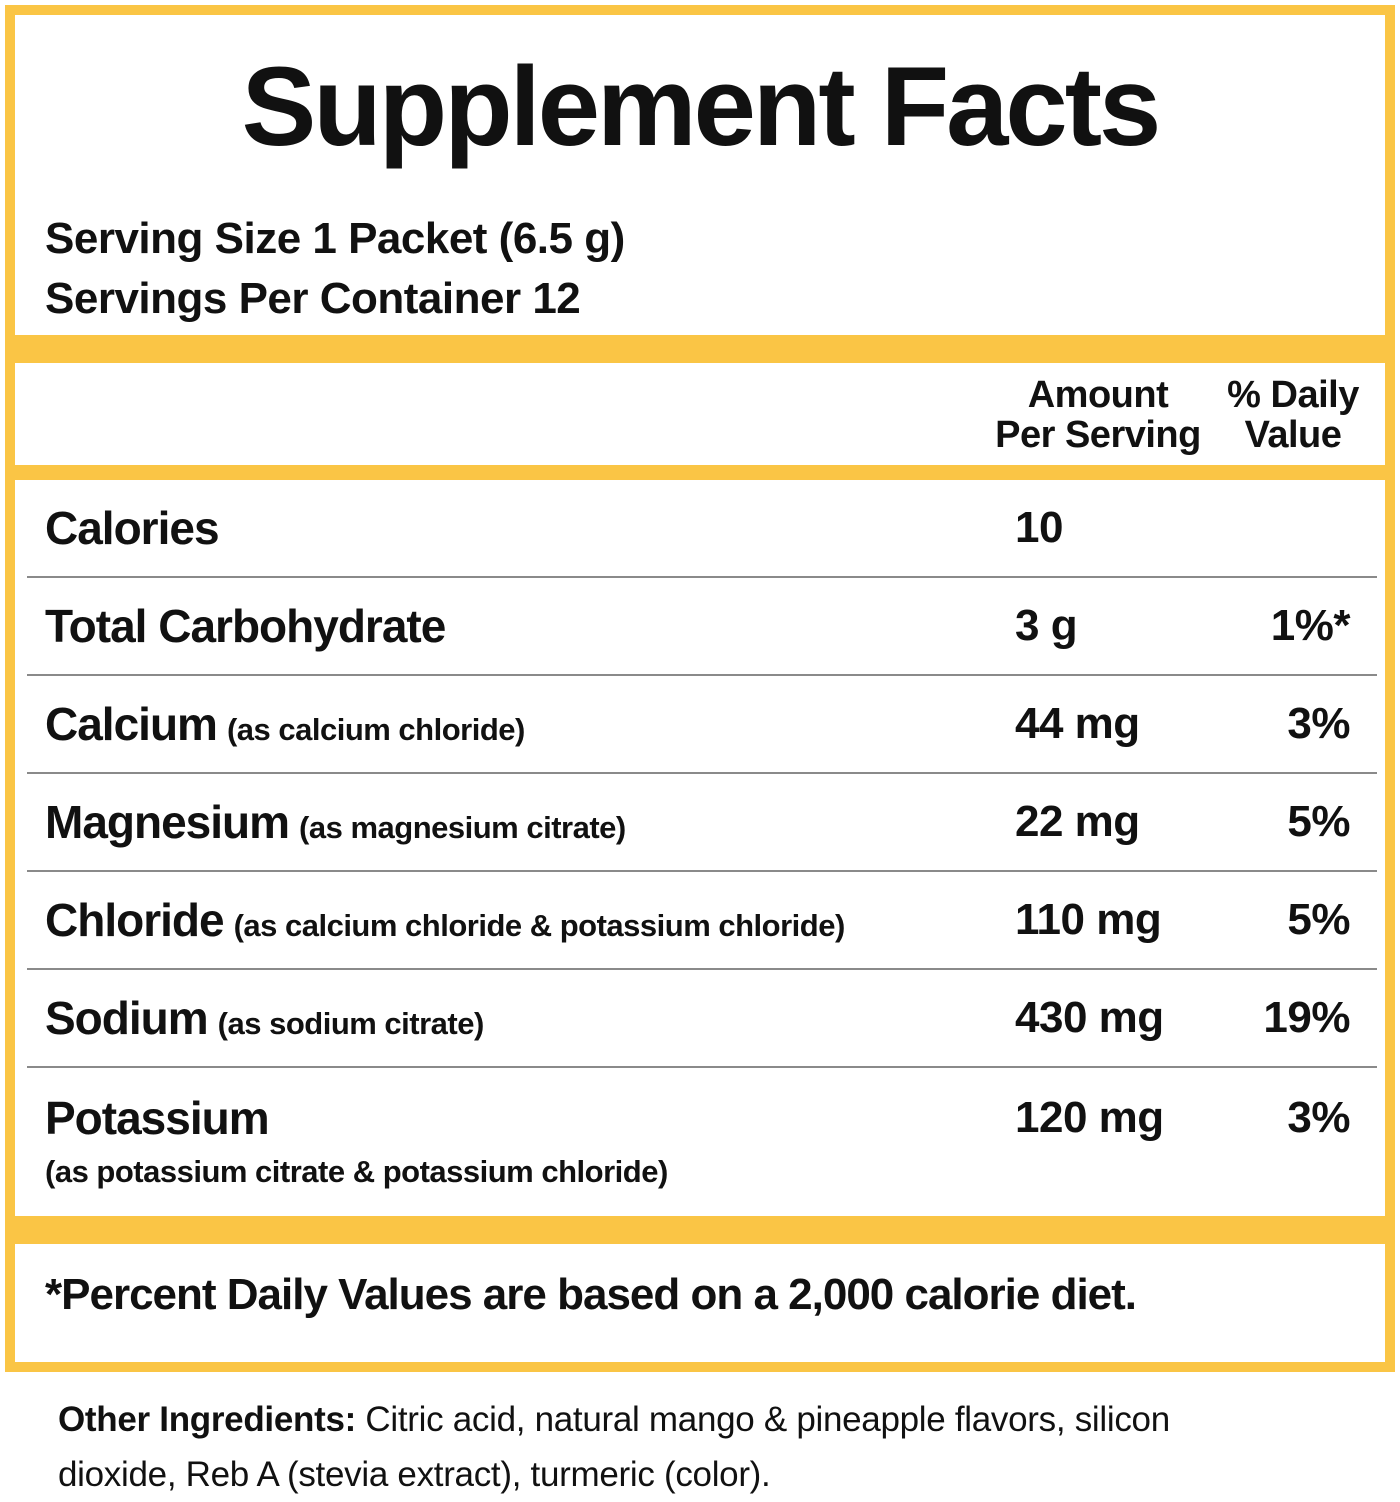  I want to click on nutrient-label: Total Carbohydrate, so click(530, 626).